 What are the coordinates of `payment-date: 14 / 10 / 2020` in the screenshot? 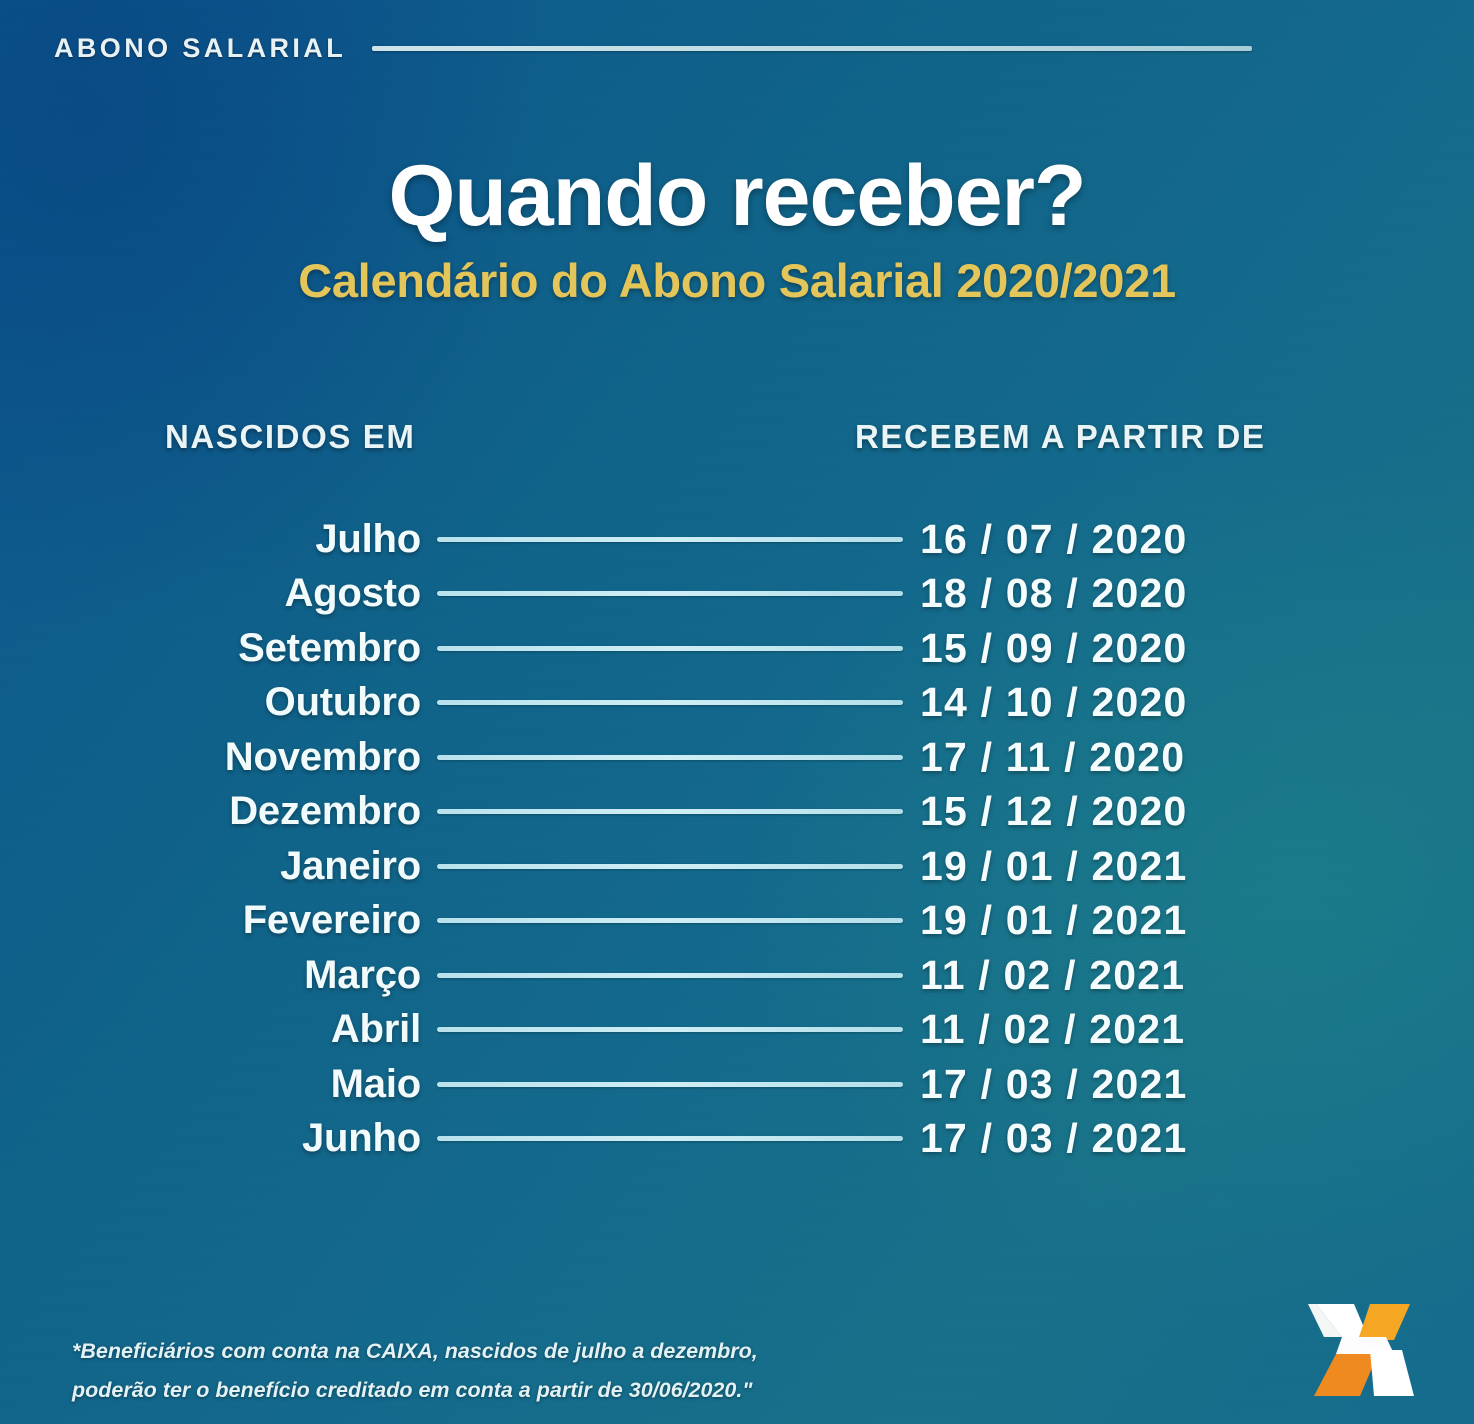 It's located at (1054, 702).